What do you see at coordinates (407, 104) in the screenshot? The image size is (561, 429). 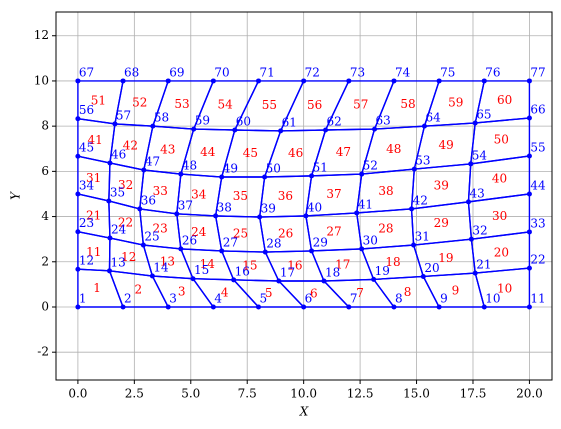 I see `element-label: 58` at bounding box center [407, 104].